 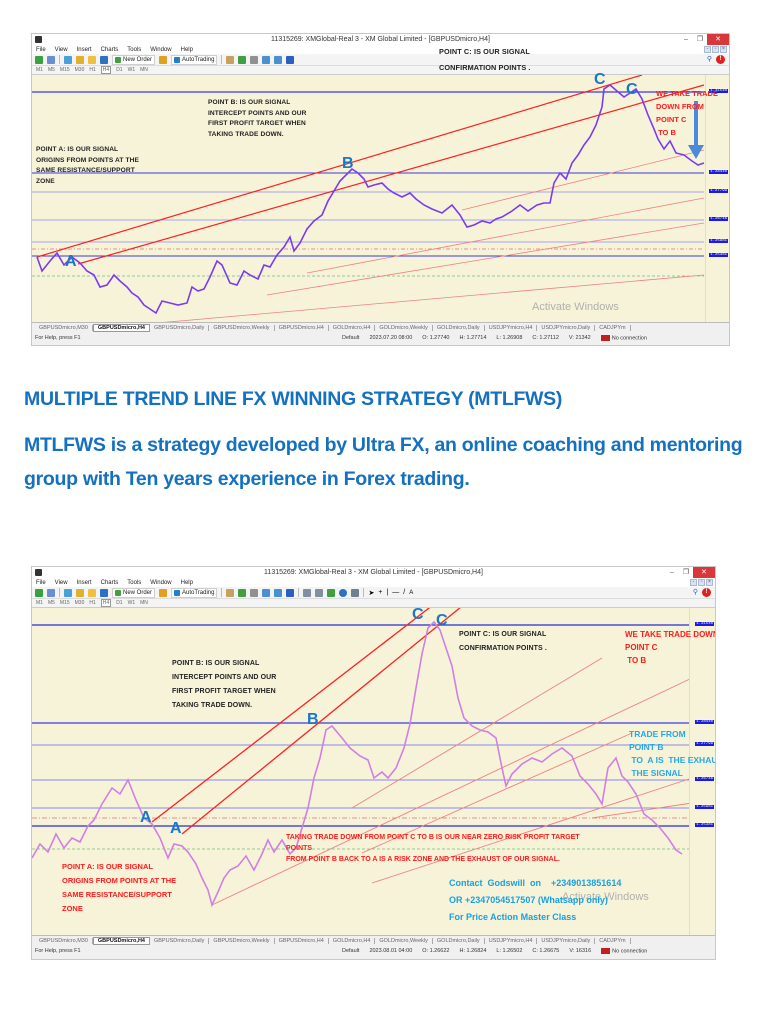 What do you see at coordinates (387, 592) in the screenshot?
I see `vertical-line-icon: |` at bounding box center [387, 592].